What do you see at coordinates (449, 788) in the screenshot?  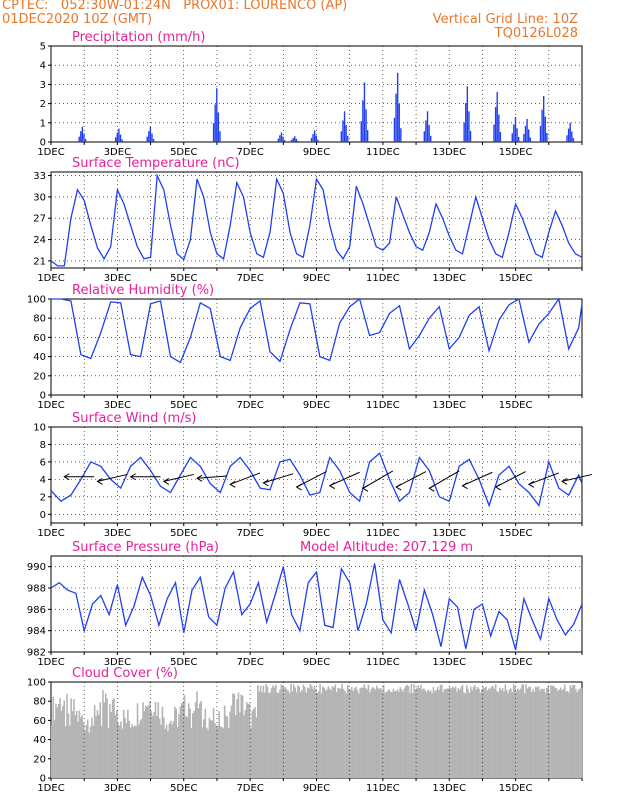 I see `cloud-cover-xtick-label: 13DEC` at bounding box center [449, 788].